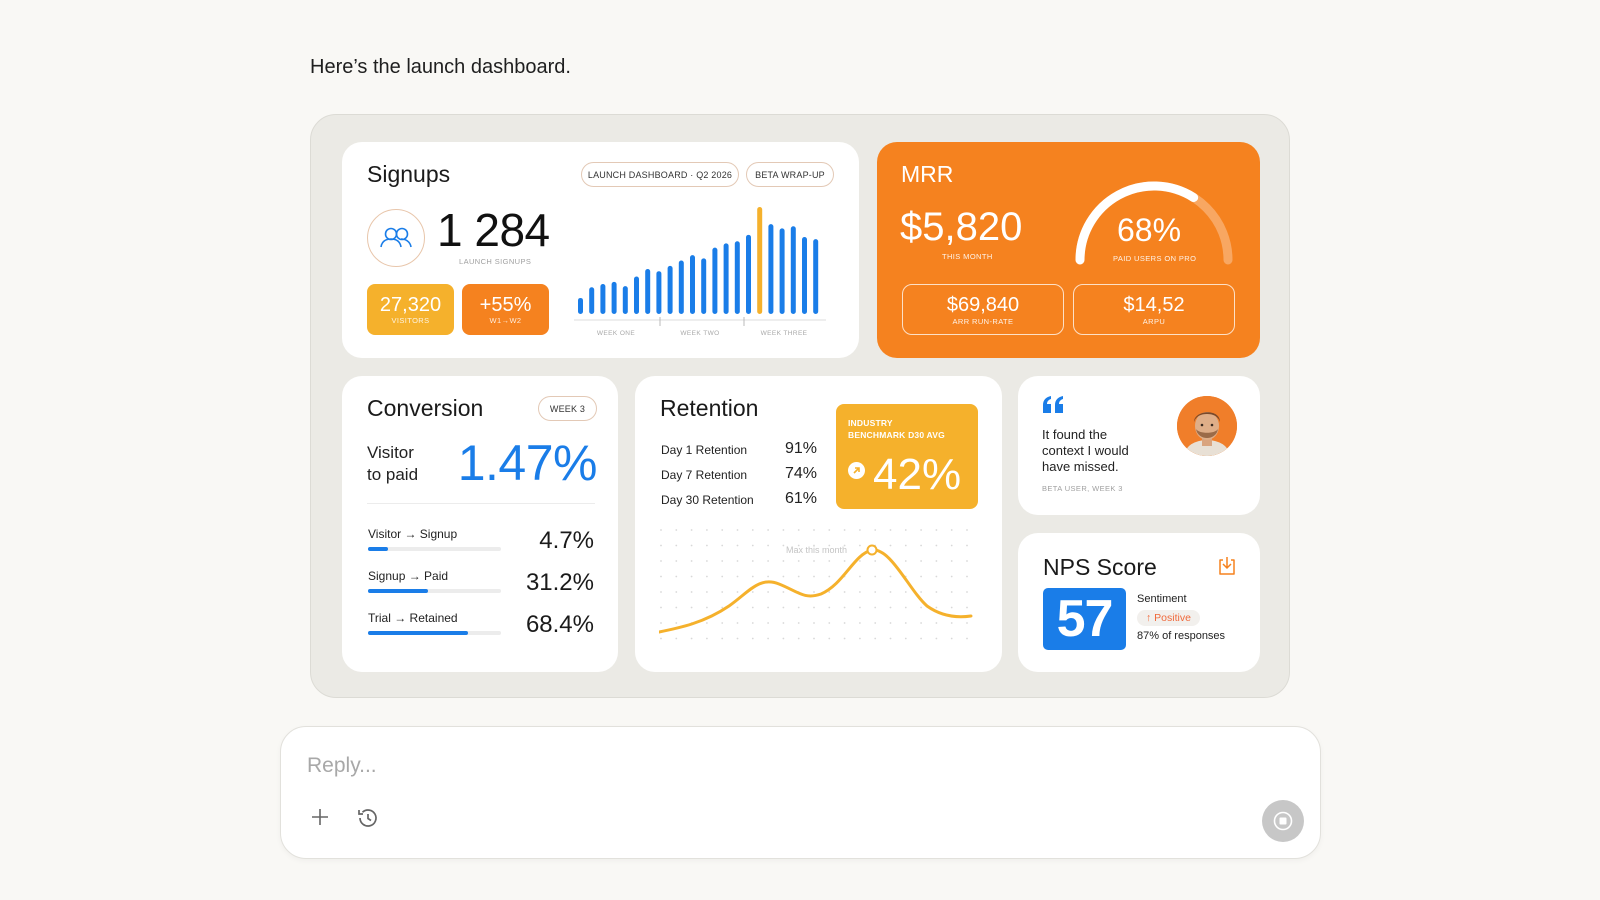  I want to click on arpu-label: ARPU, so click(1154, 321).